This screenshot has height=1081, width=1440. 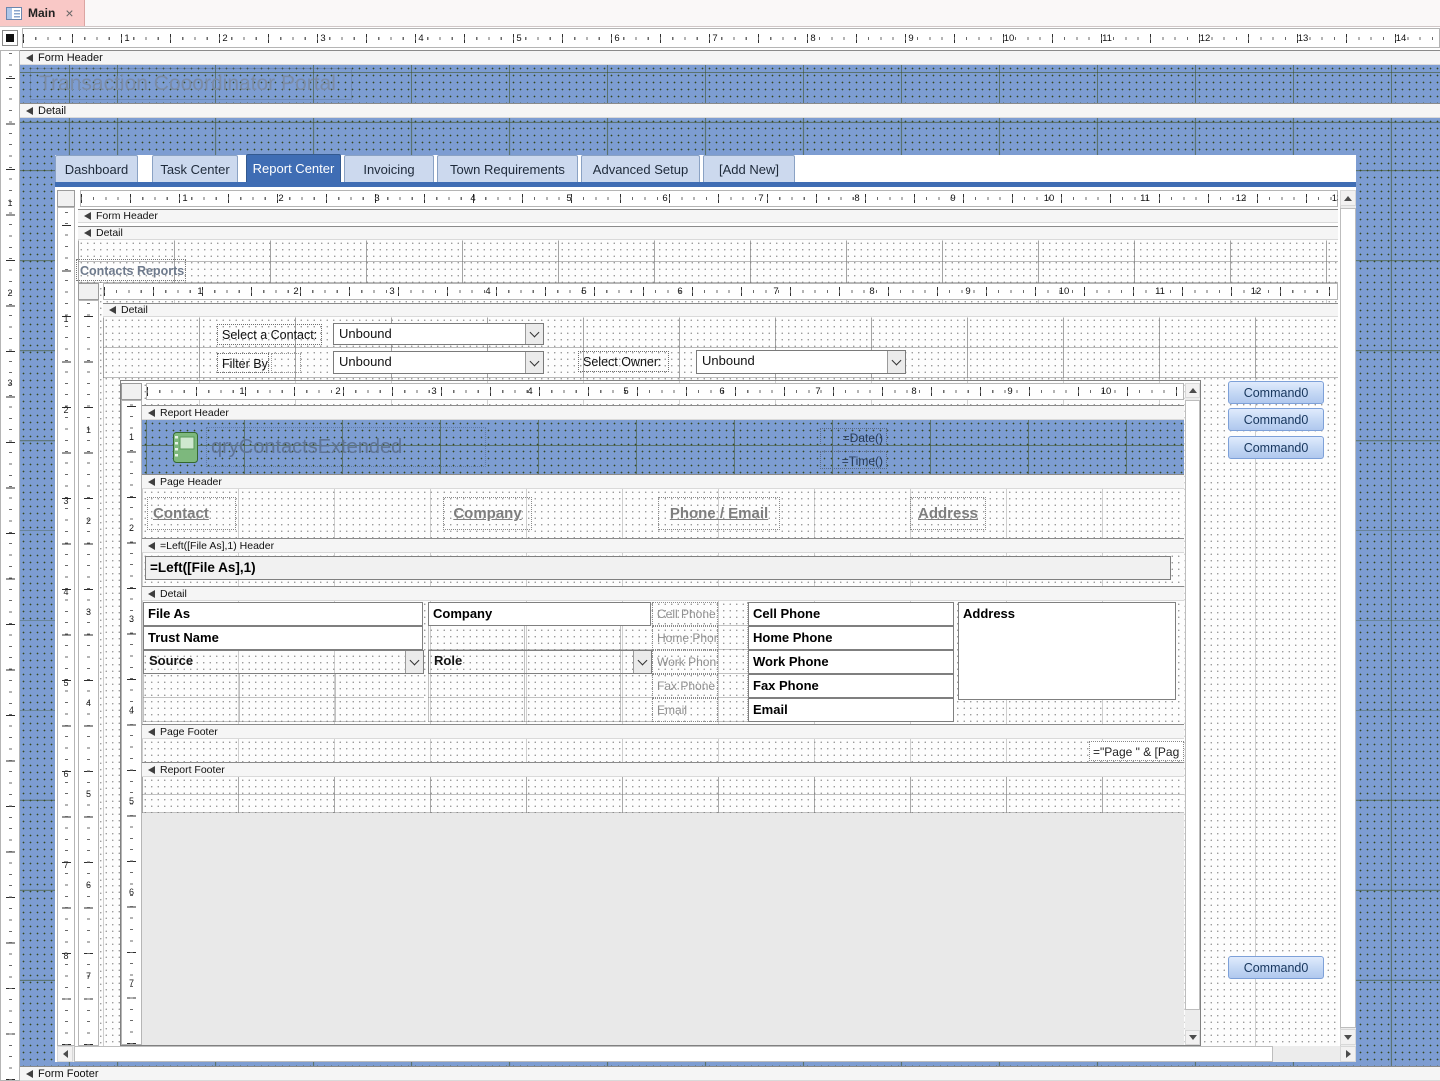 I want to click on report-footer-canvas, so click(x=663, y=795).